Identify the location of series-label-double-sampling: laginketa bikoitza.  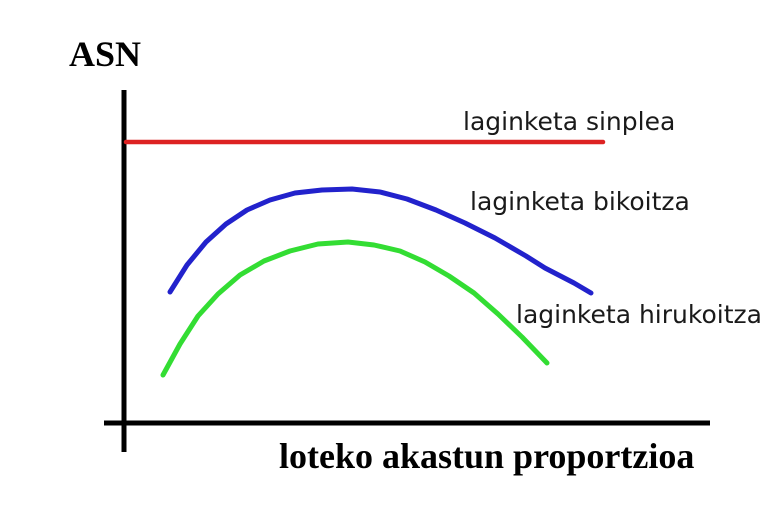
(580, 201).